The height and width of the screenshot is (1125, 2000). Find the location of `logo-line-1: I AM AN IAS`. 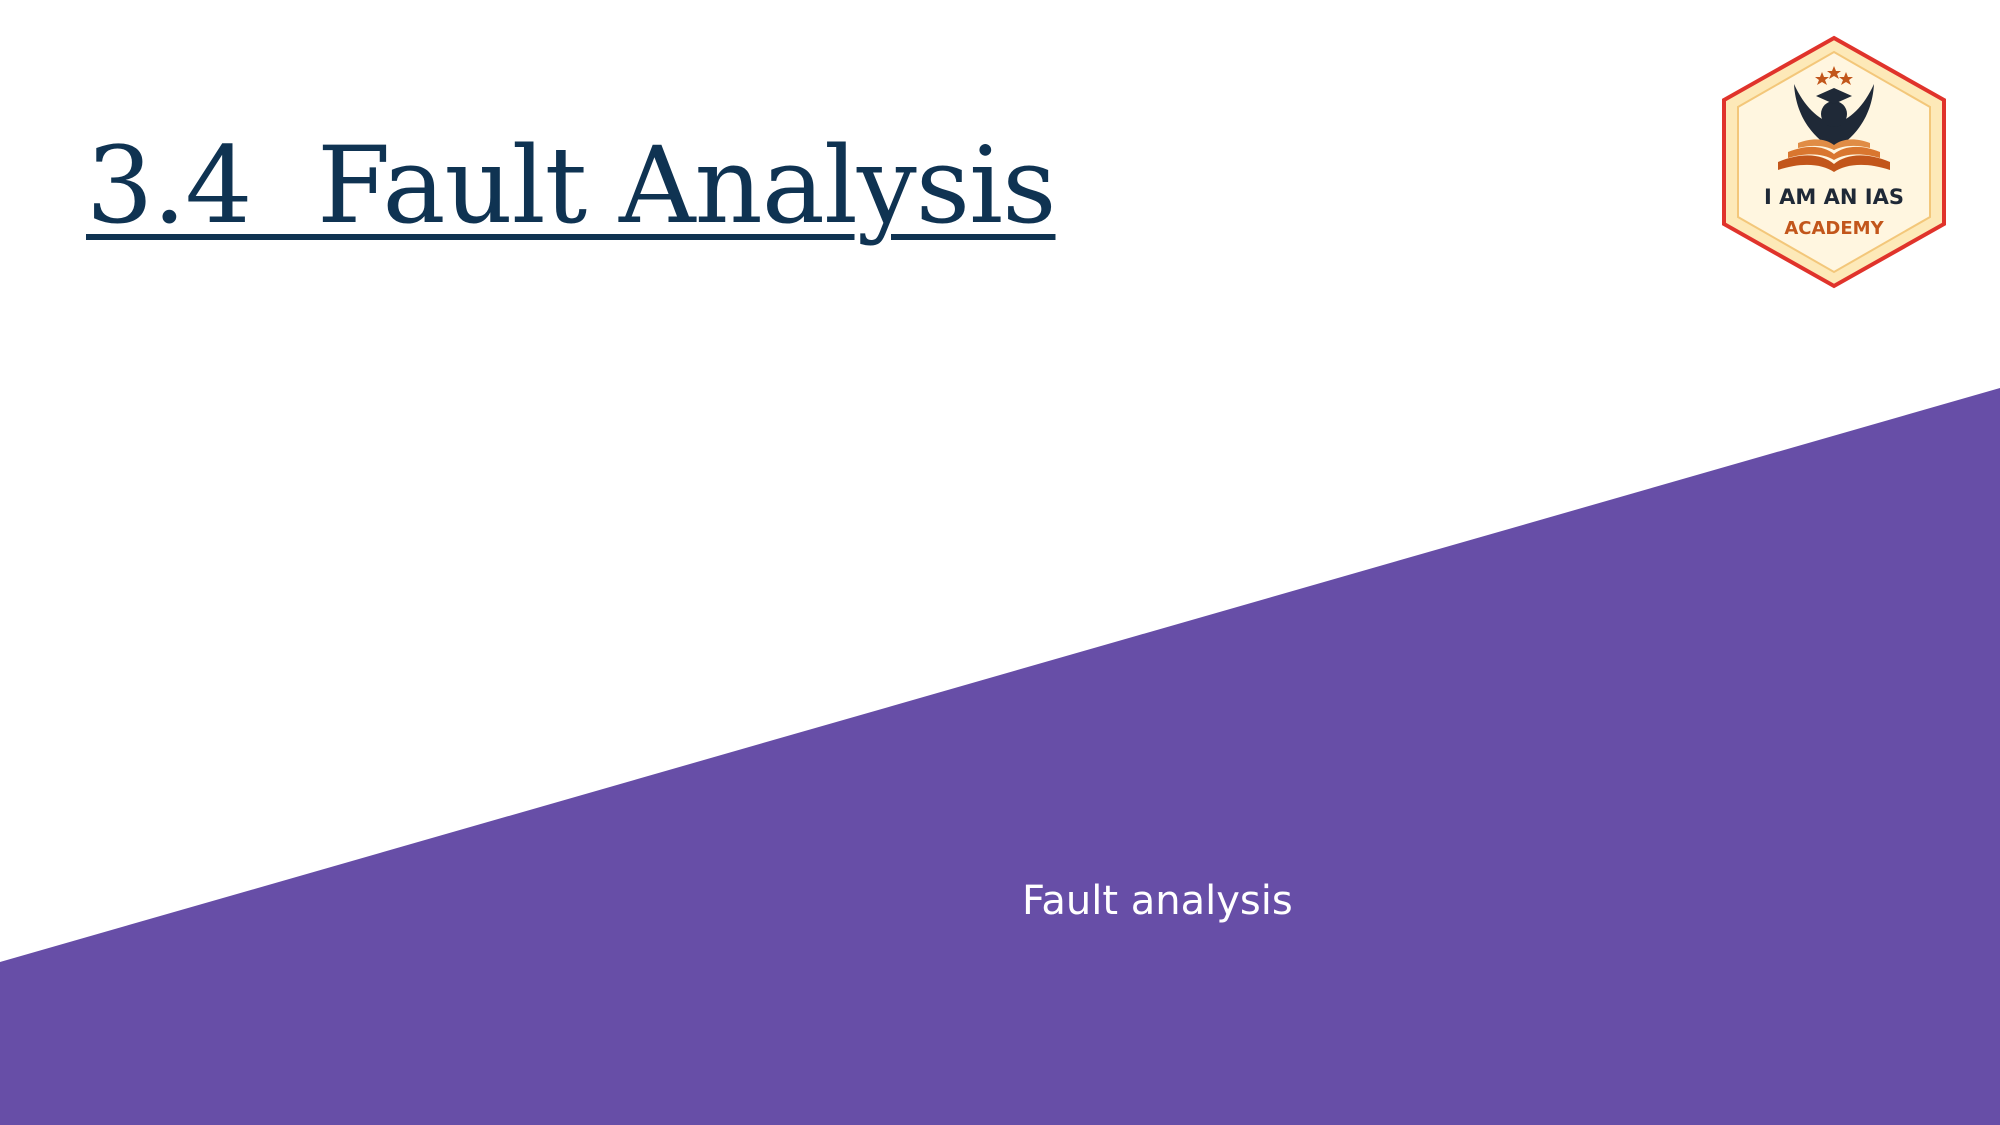

logo-line-1: I AM AN IAS is located at coordinates (1834, 197).